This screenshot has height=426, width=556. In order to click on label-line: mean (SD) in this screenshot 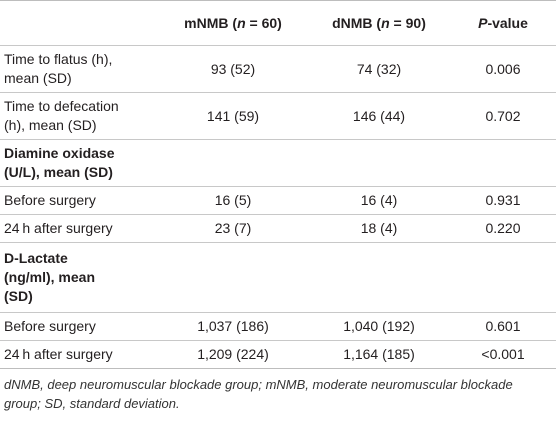, I will do `click(38, 78)`.